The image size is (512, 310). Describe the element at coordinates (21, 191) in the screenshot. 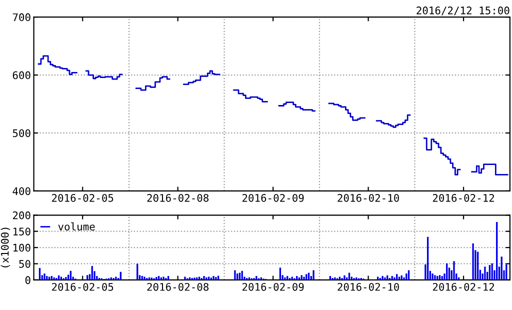

I see `y-tick-label: 400` at that location.